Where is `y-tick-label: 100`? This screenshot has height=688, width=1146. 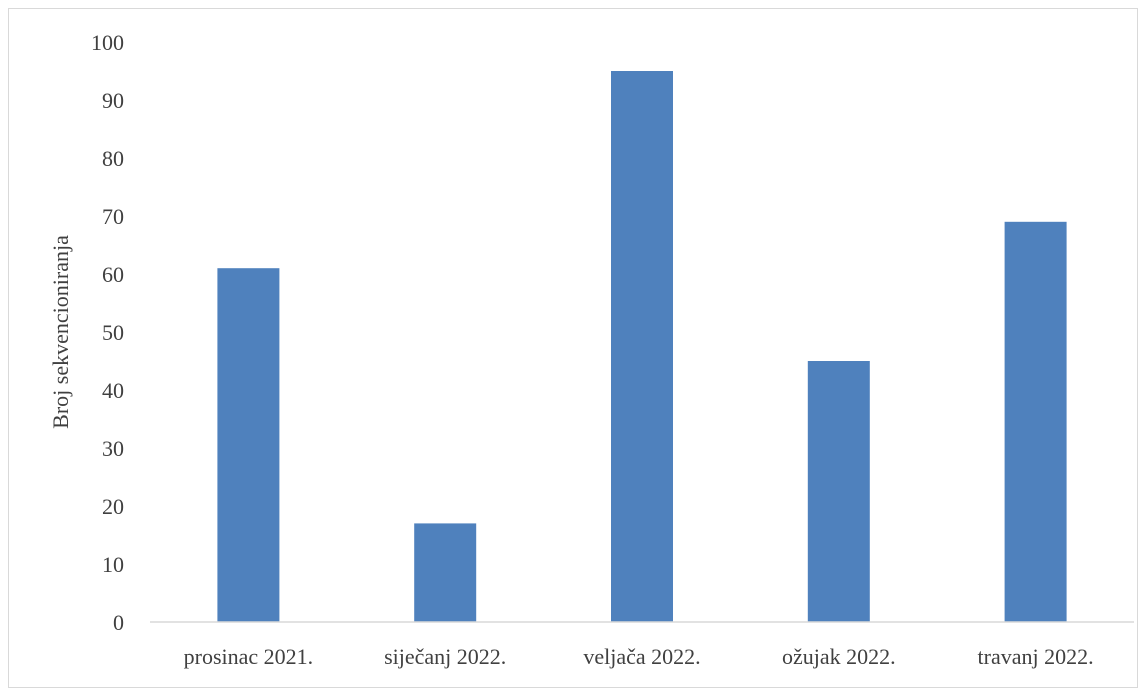
y-tick-label: 100 is located at coordinates (107, 42).